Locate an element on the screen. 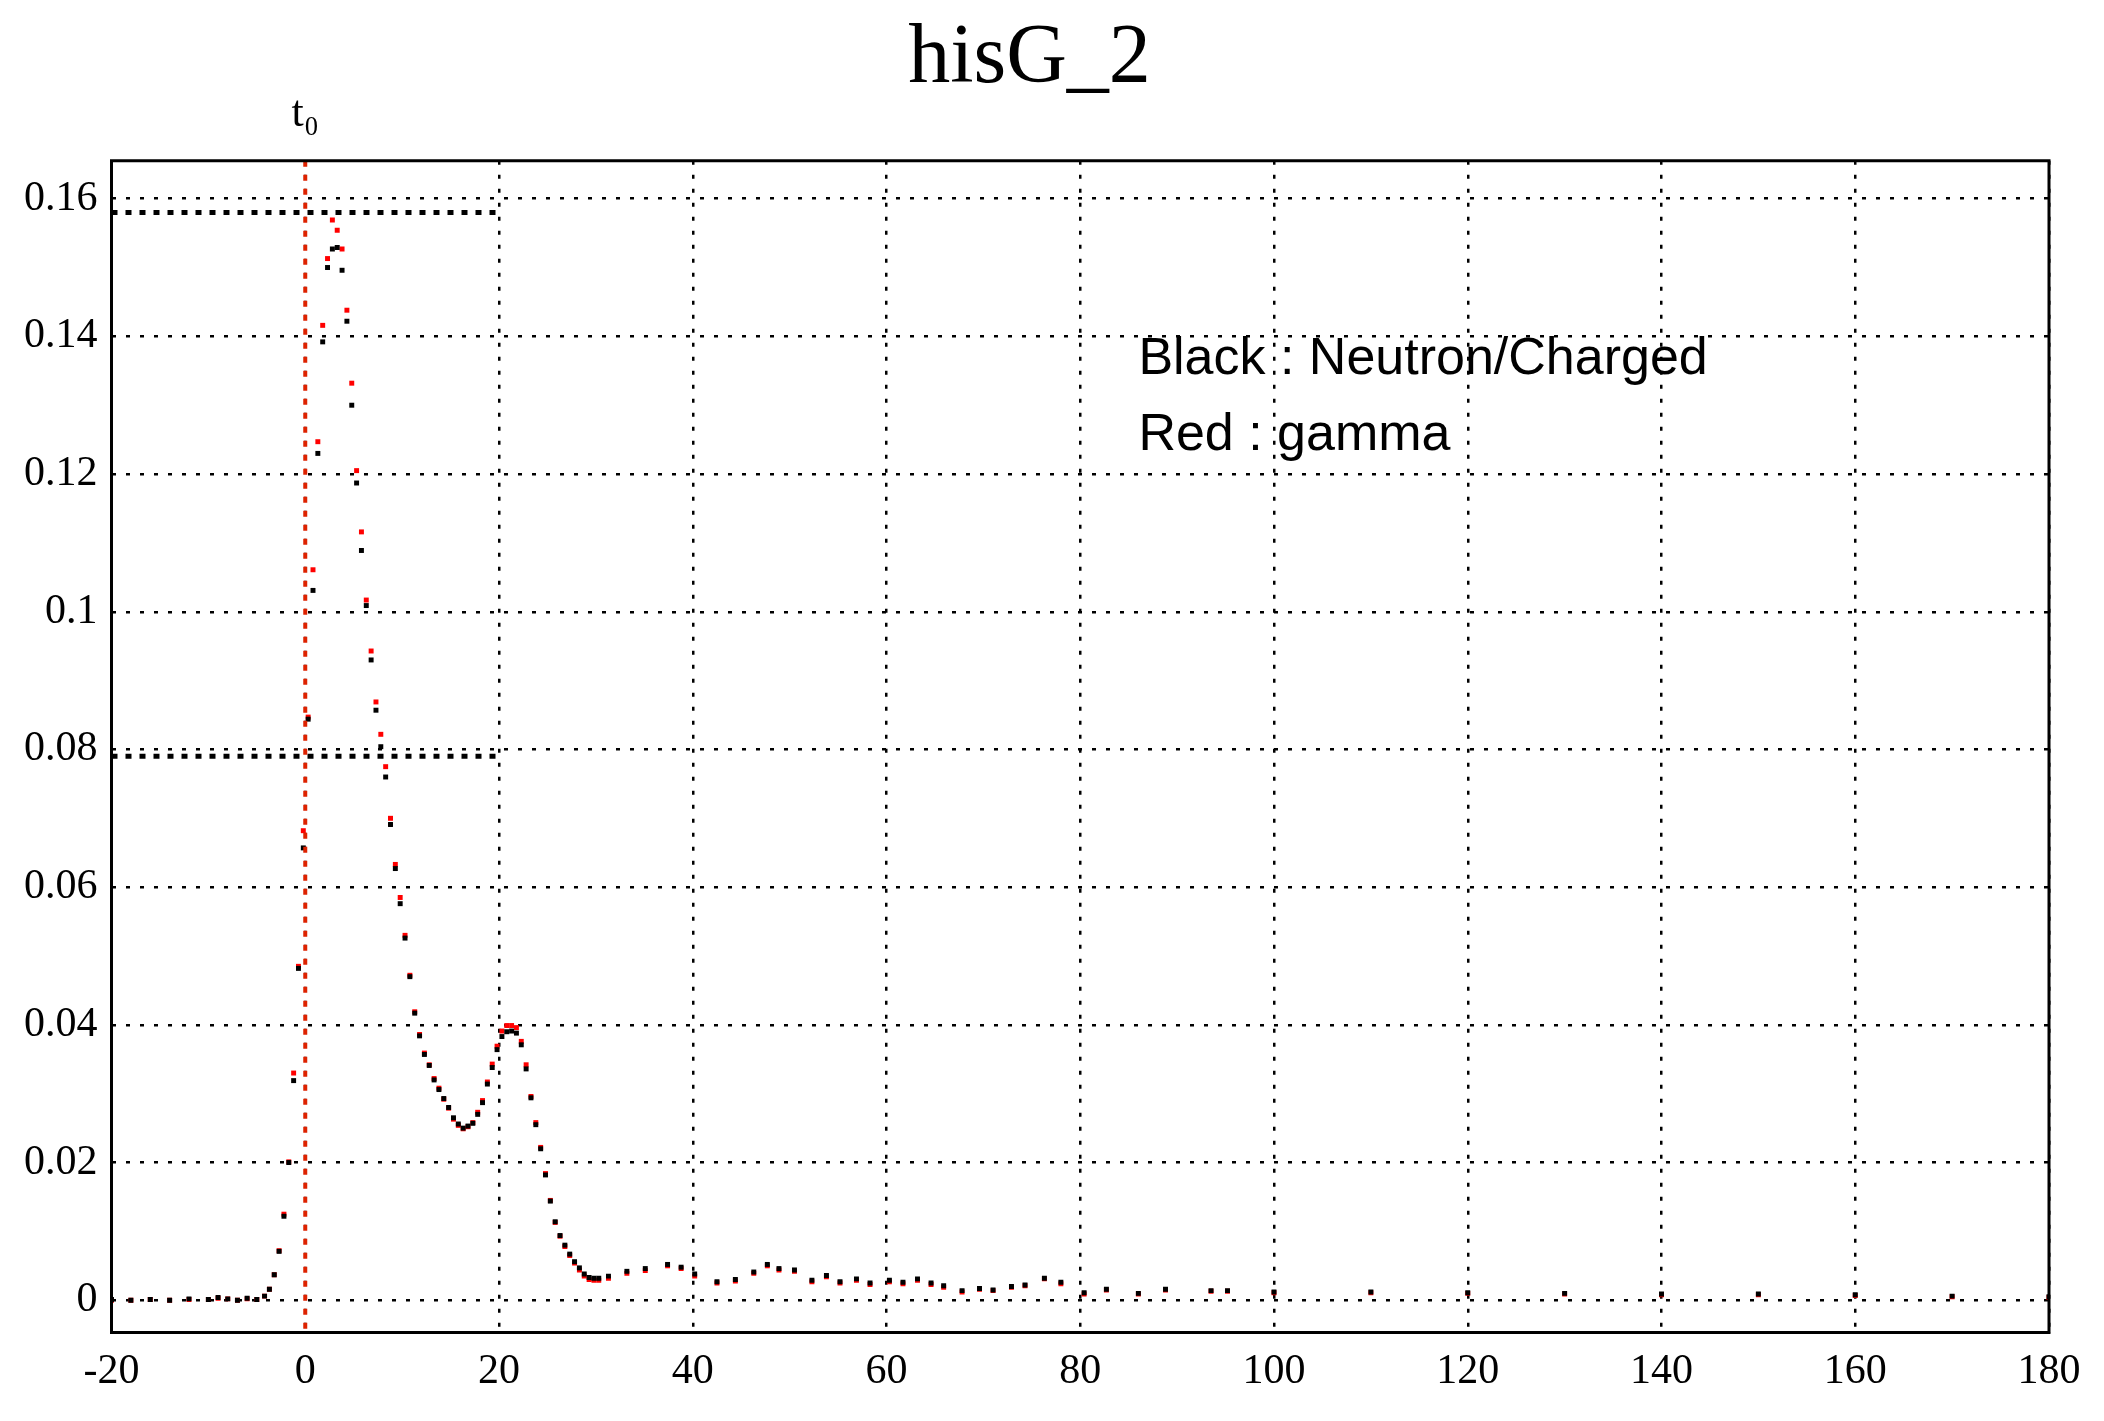 This screenshot has width=2104, height=1421. y-tick-label: 0.04 is located at coordinates (61, 1021).